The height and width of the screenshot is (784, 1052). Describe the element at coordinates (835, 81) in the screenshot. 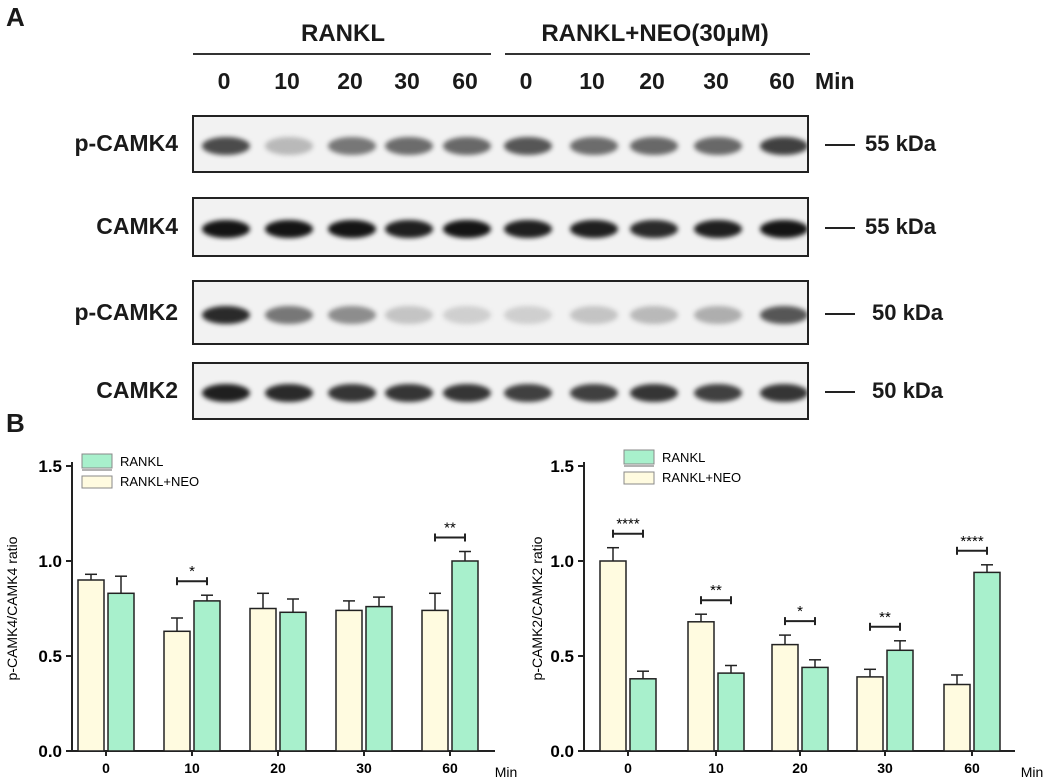

I see `time-unit-label: Min` at that location.